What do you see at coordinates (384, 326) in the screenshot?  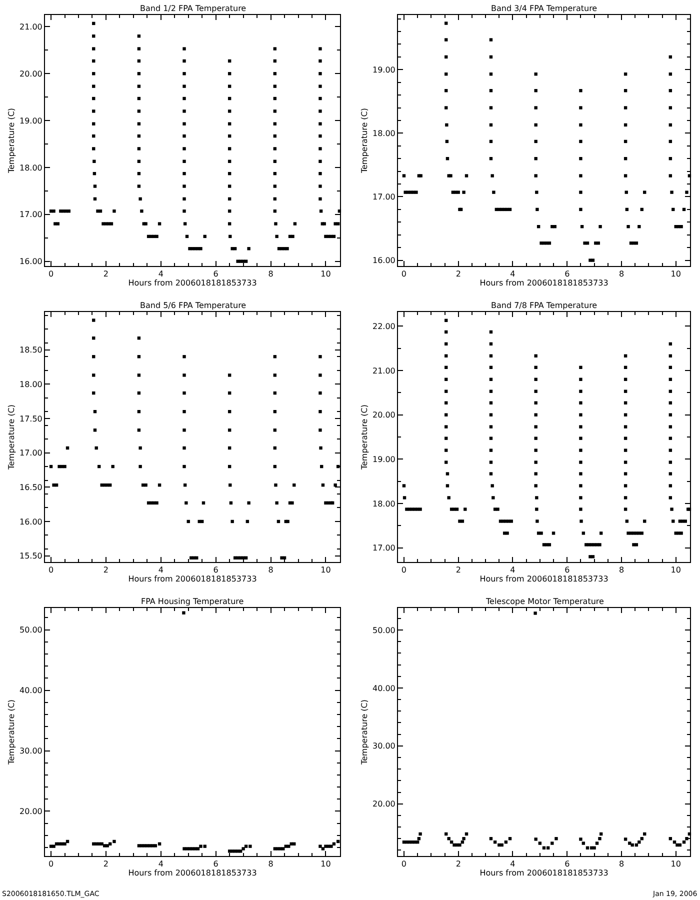 I see `y-tick-label: 22.00` at bounding box center [384, 326].